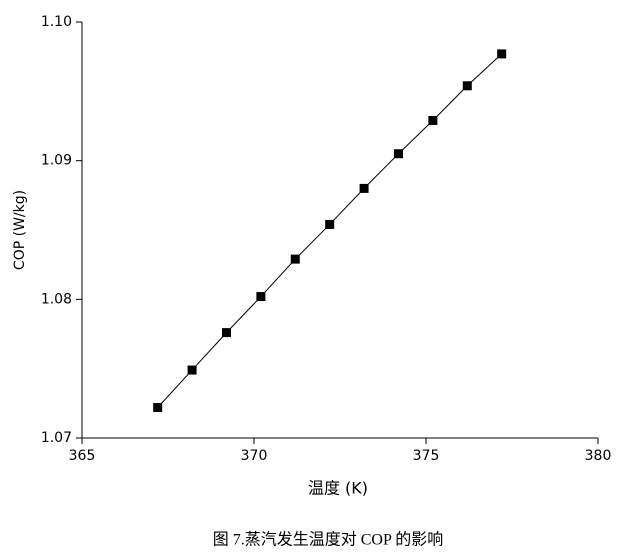  I want to click on y-tick-label: 1.10, so click(56, 22).